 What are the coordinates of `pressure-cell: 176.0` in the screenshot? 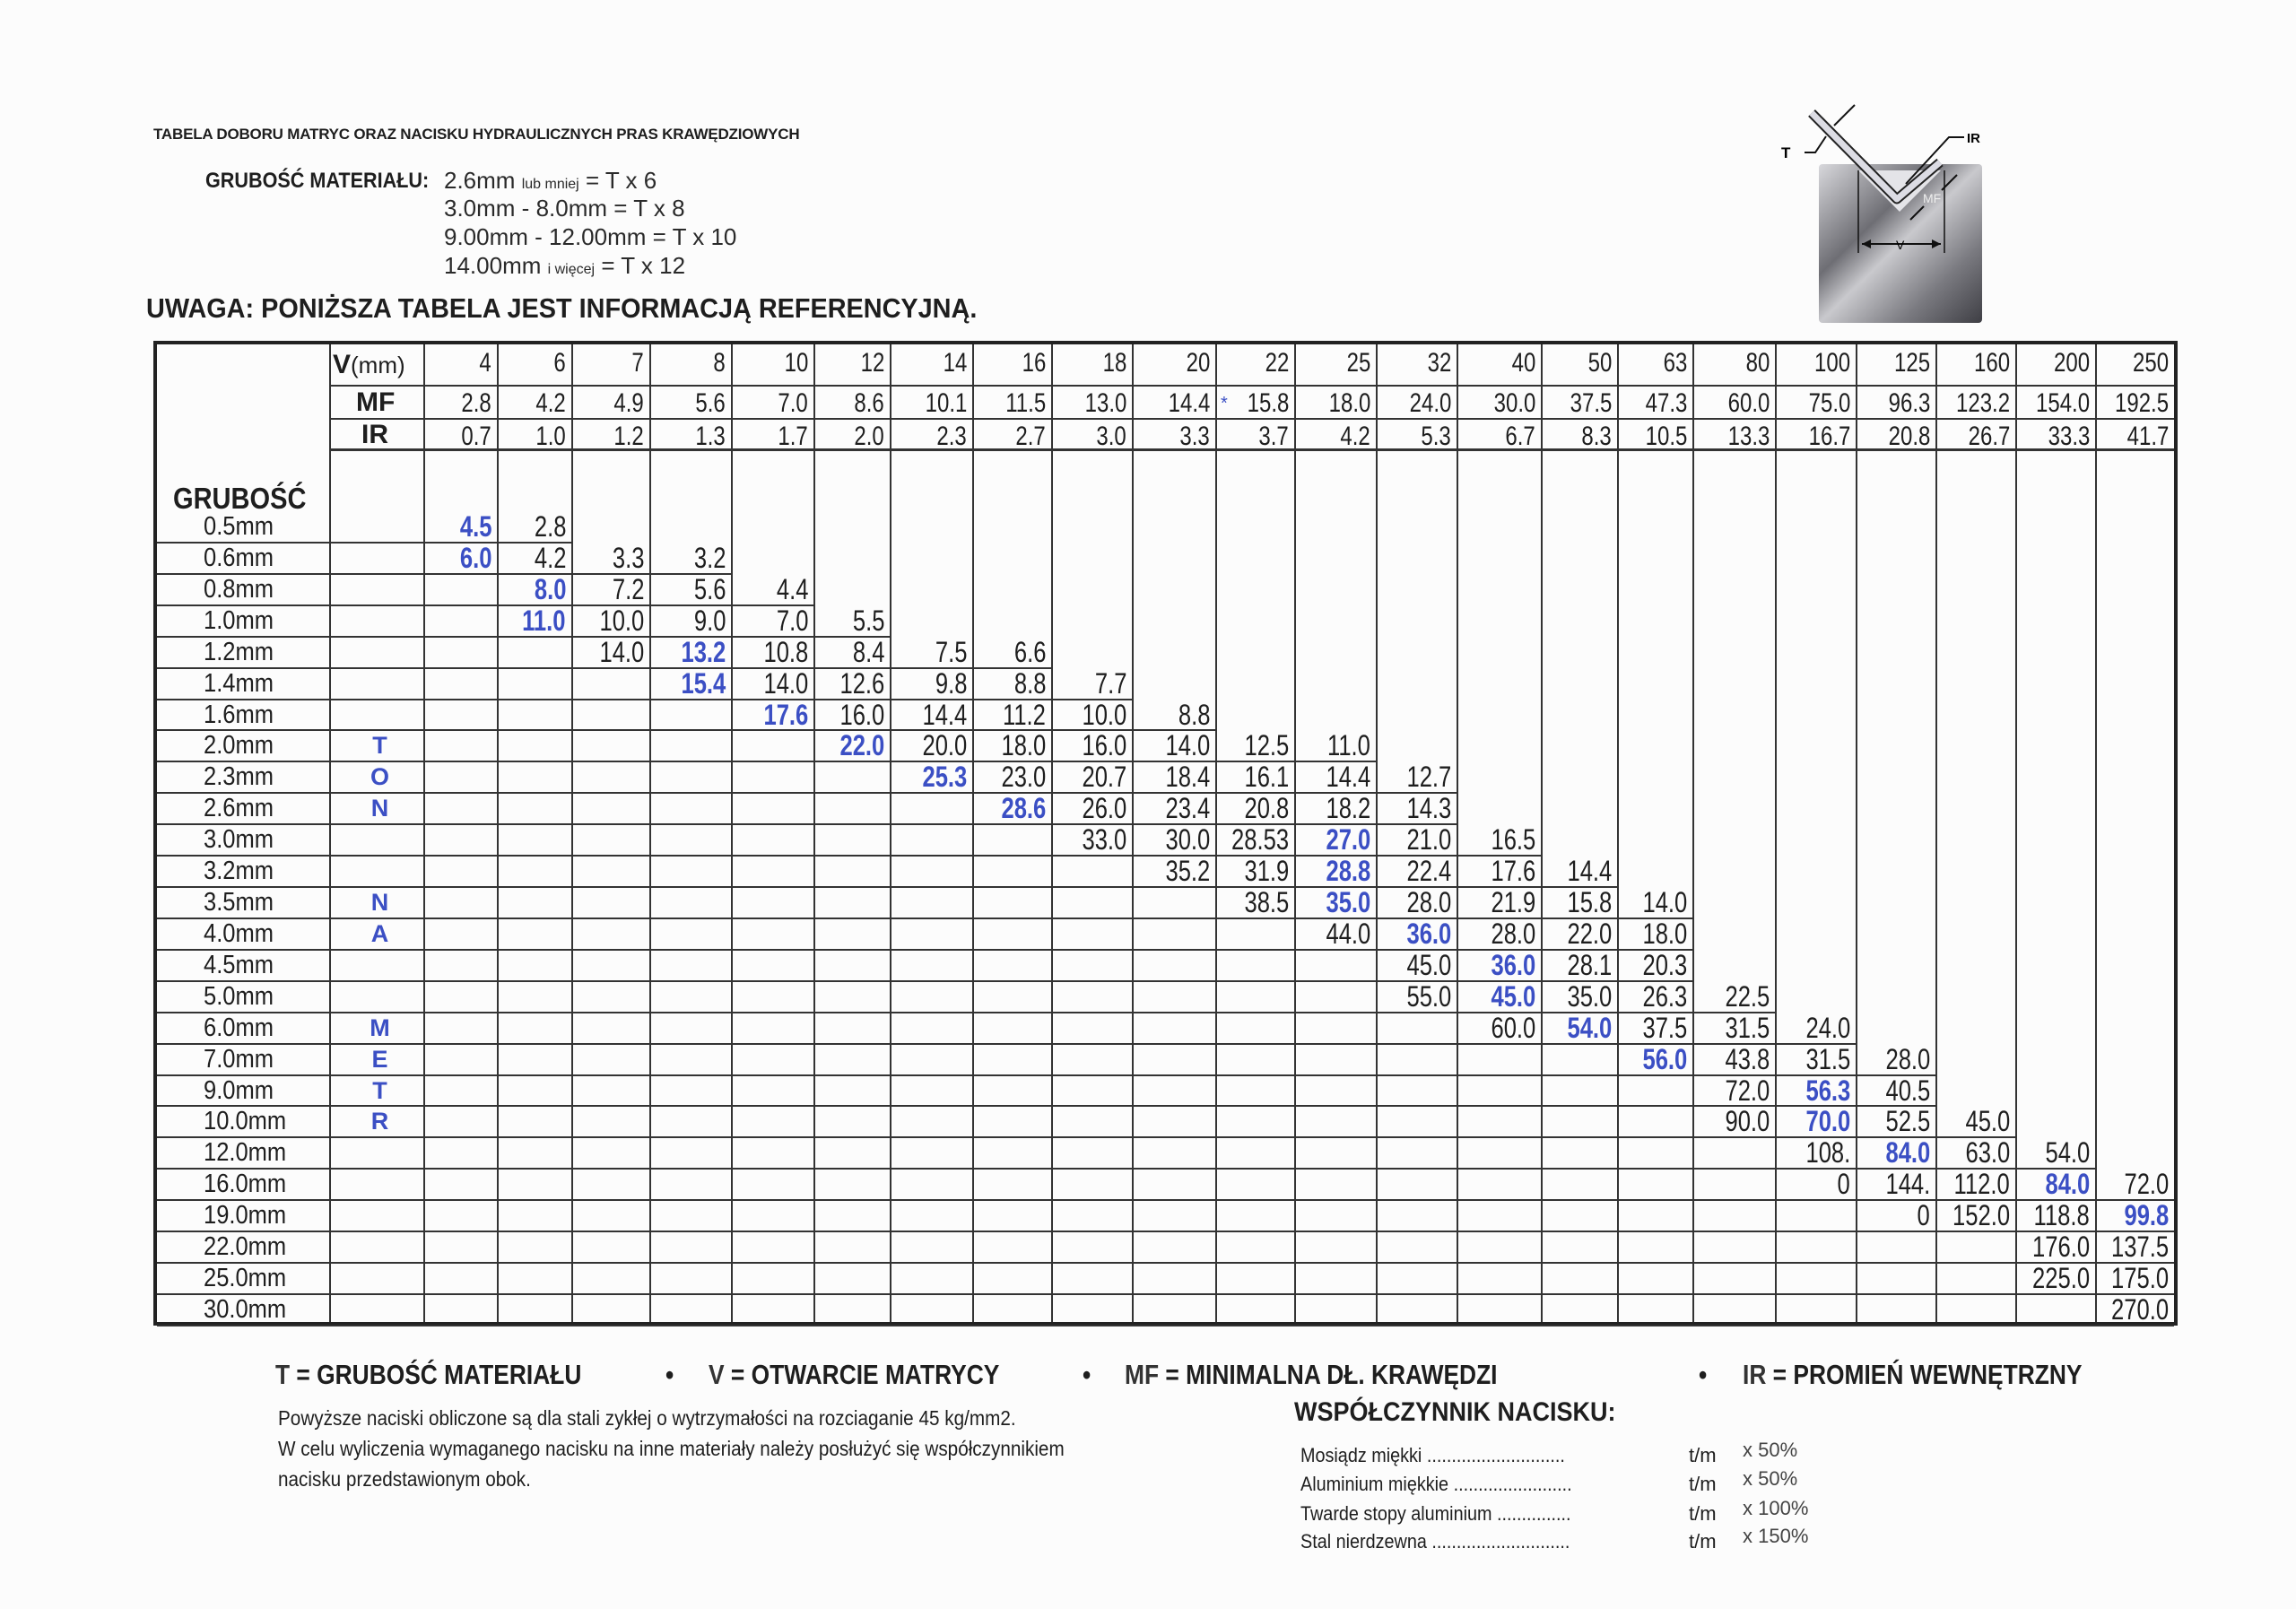 It's located at (2060, 1247).